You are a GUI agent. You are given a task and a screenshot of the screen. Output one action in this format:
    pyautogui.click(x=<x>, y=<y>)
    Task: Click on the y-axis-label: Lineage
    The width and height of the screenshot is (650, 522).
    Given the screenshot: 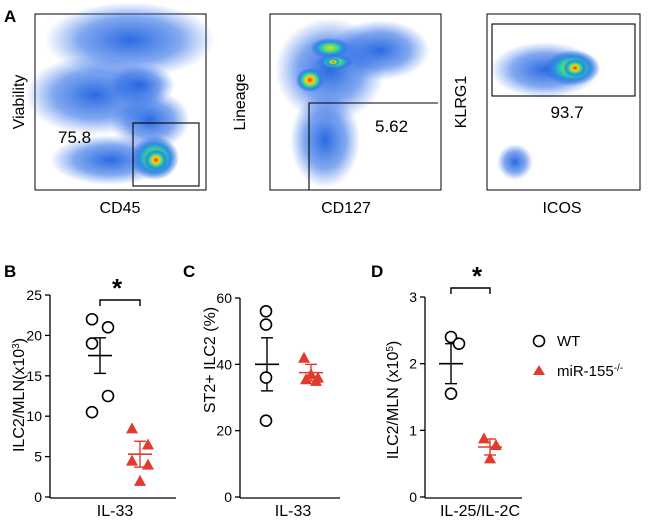 What is the action you would take?
    pyautogui.click(x=240, y=101)
    